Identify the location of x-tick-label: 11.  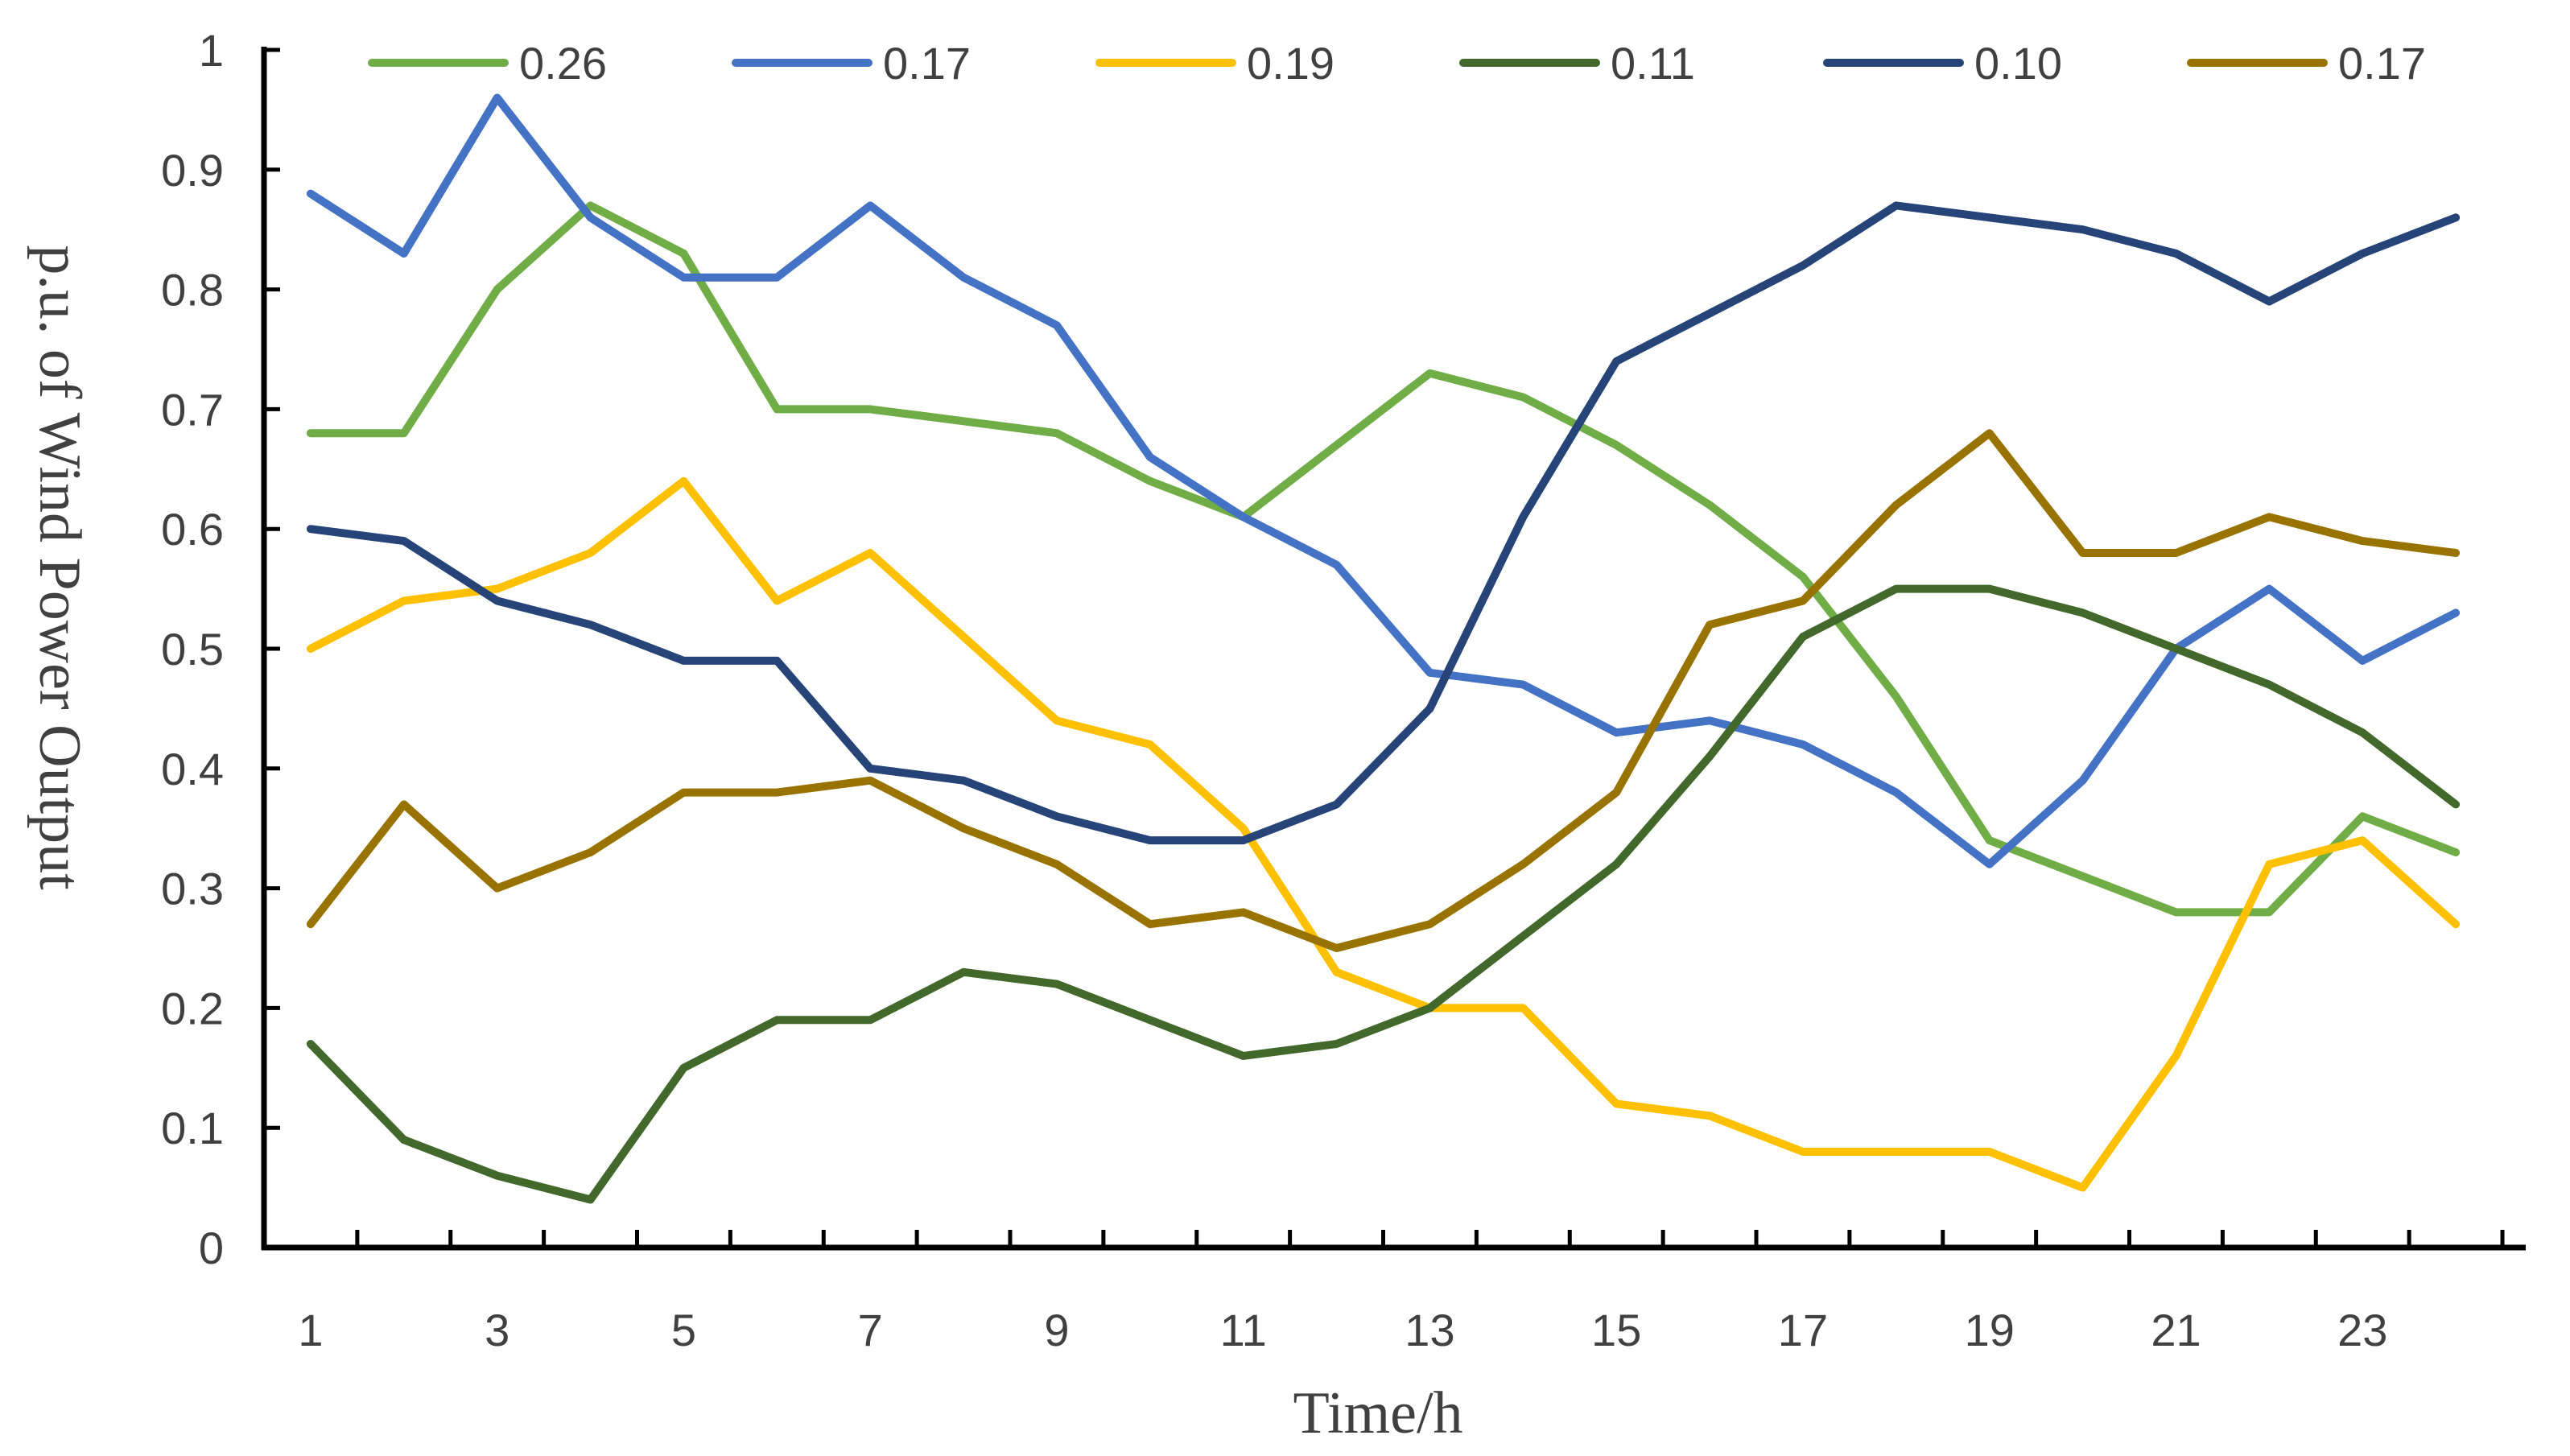
(1243, 1330).